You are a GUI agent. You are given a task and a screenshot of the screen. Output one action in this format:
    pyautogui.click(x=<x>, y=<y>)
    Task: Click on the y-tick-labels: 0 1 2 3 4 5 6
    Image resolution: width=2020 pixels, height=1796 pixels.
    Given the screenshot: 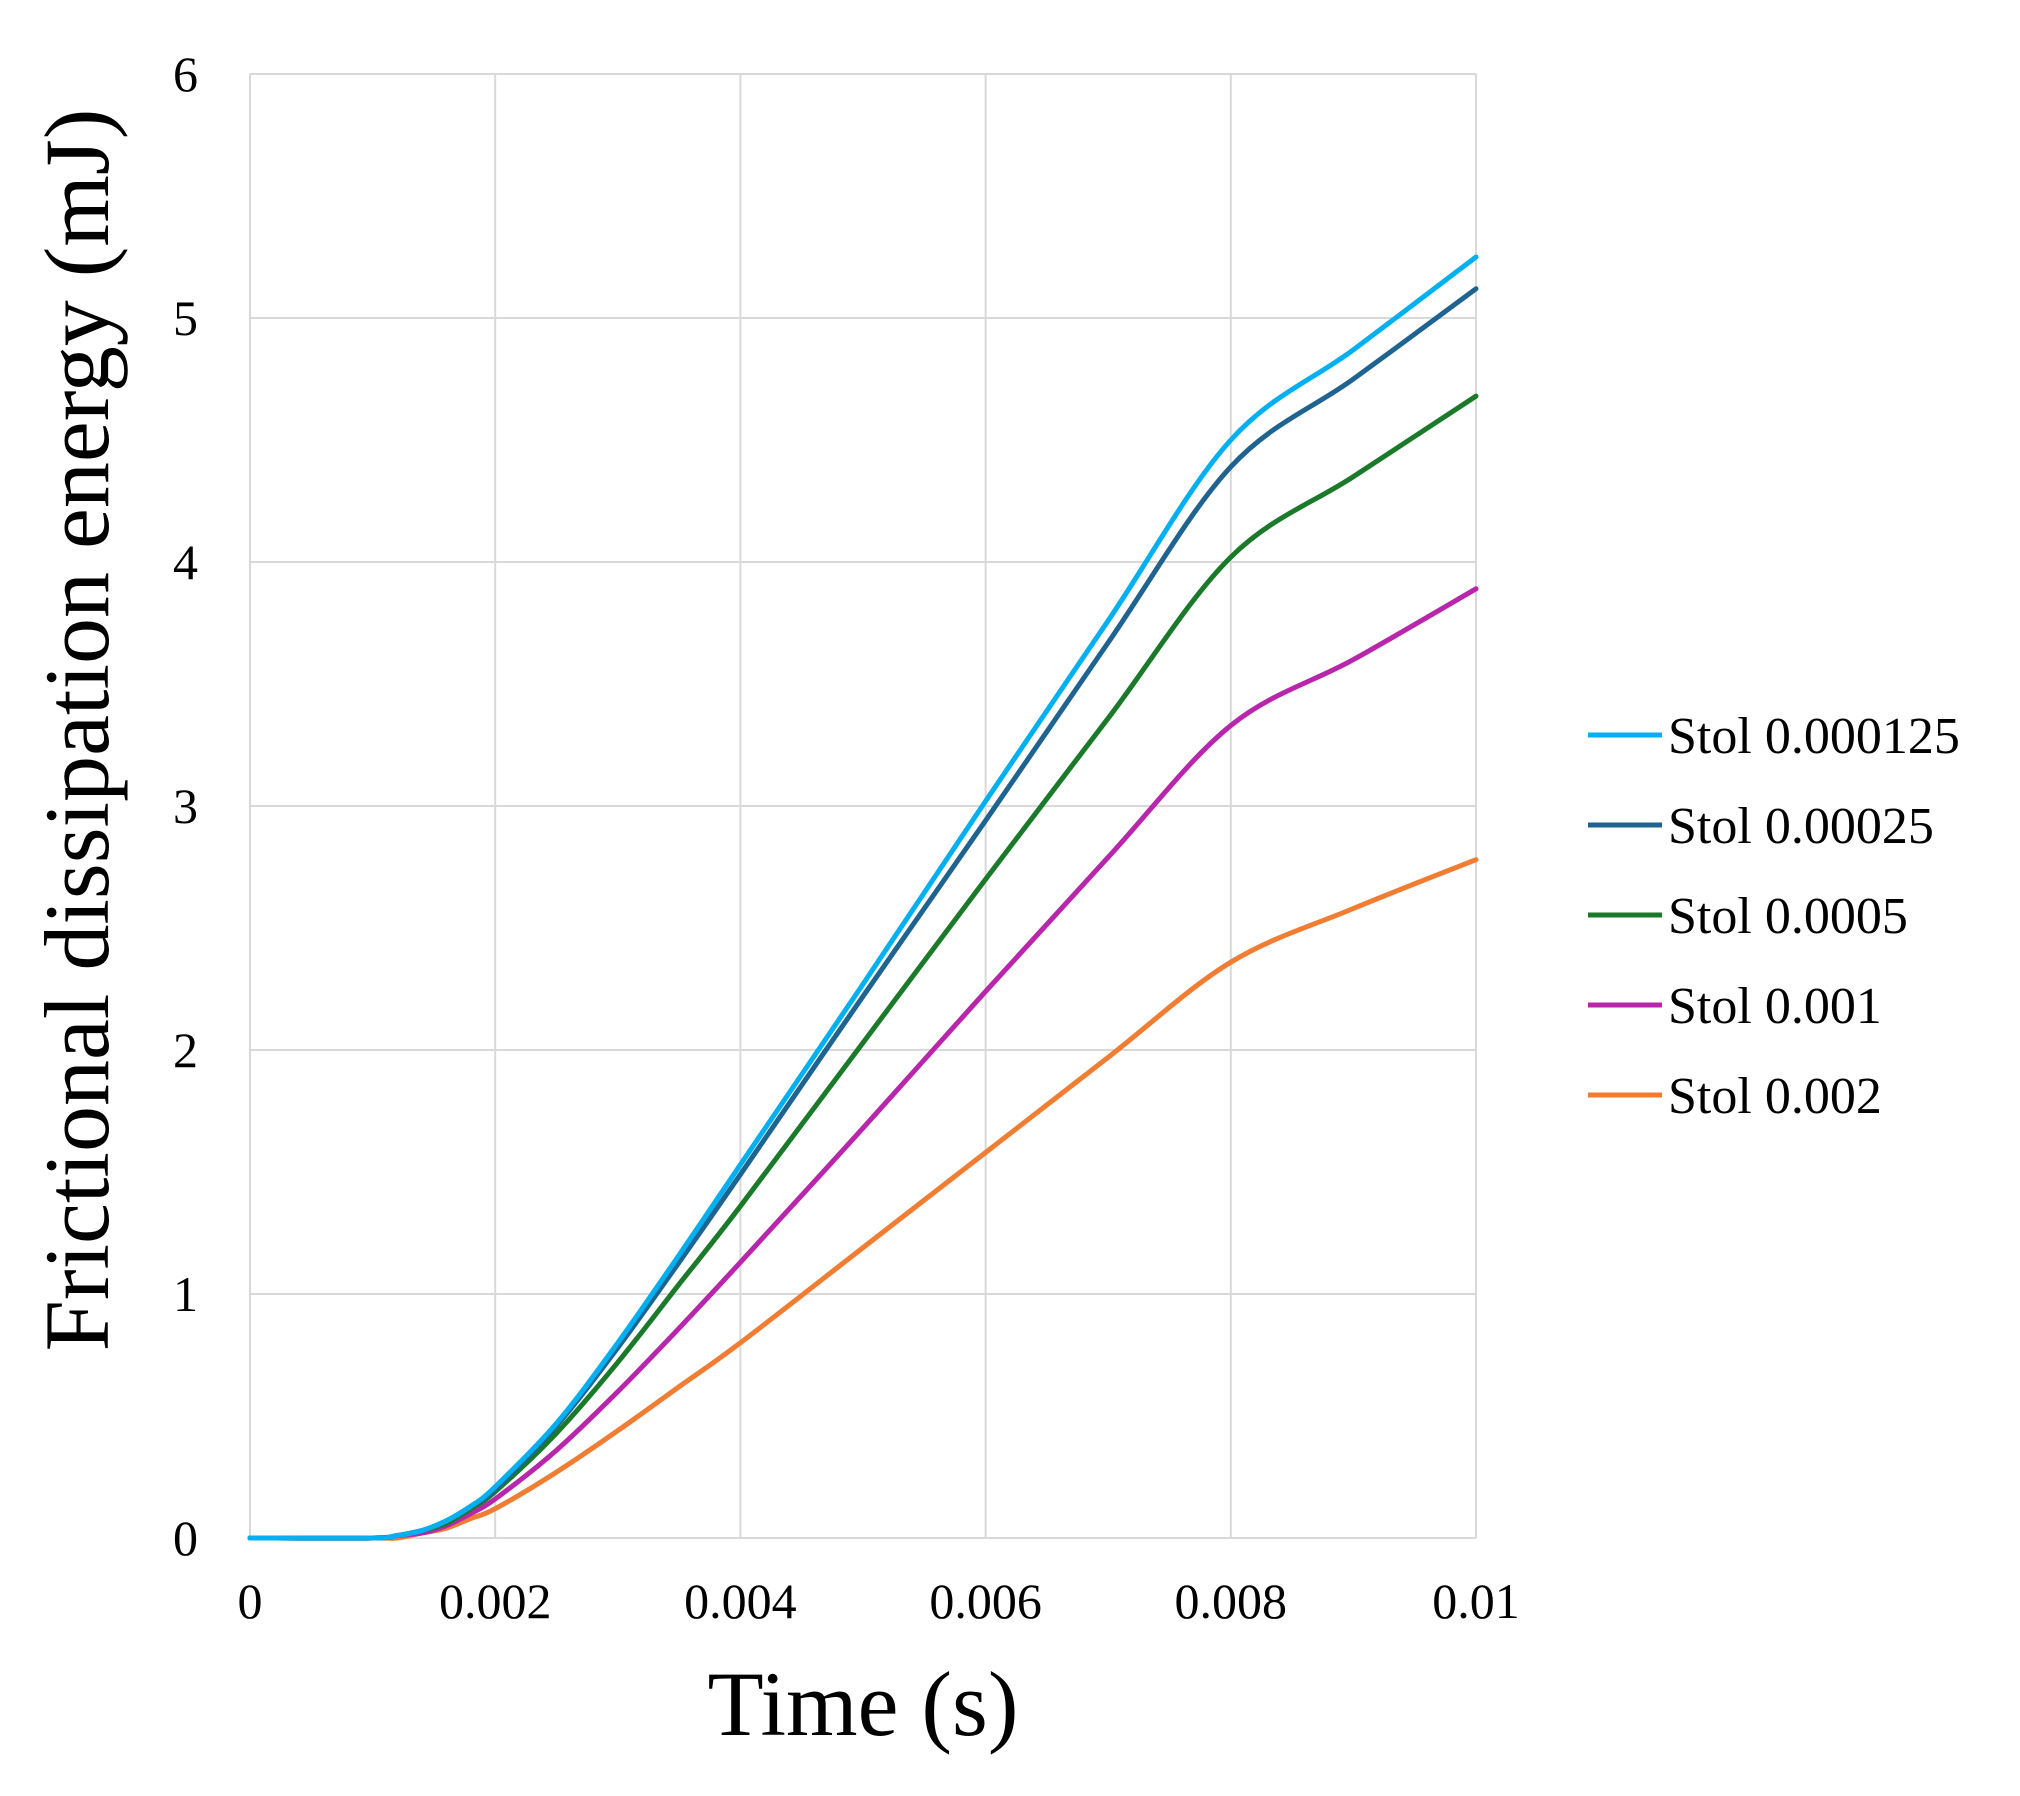 What is the action you would take?
    pyautogui.click(x=185, y=806)
    